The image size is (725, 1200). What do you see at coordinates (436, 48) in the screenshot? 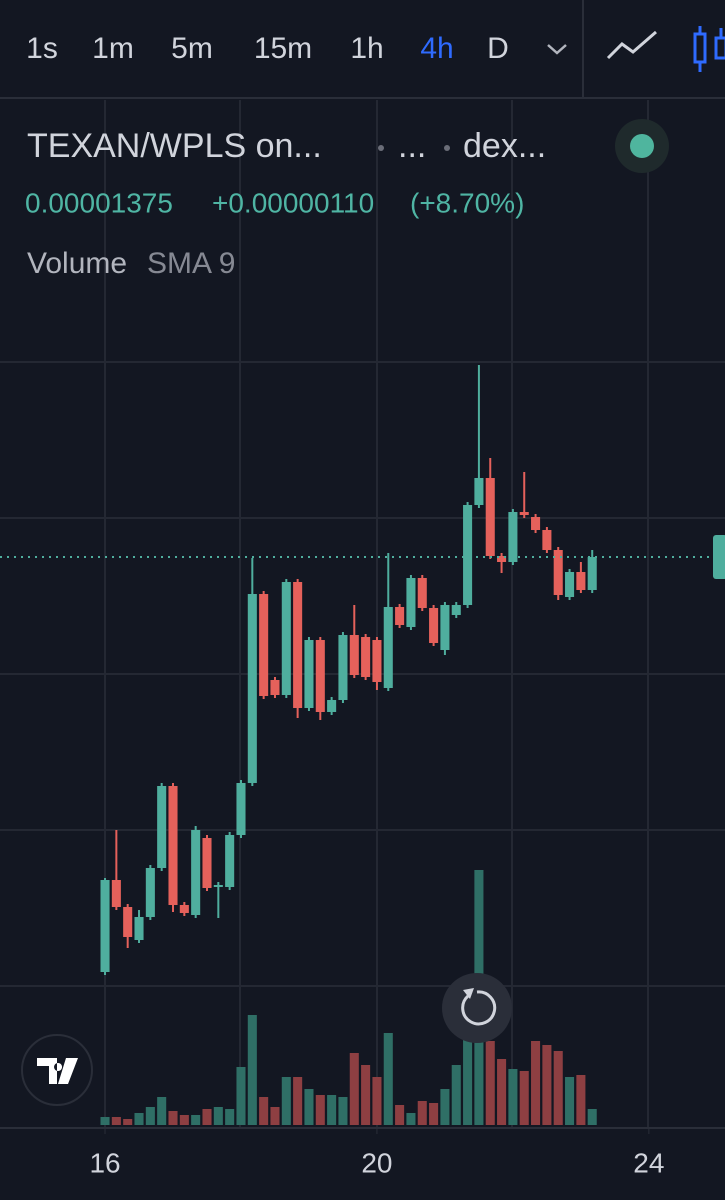
I see `interval-button: 4h` at bounding box center [436, 48].